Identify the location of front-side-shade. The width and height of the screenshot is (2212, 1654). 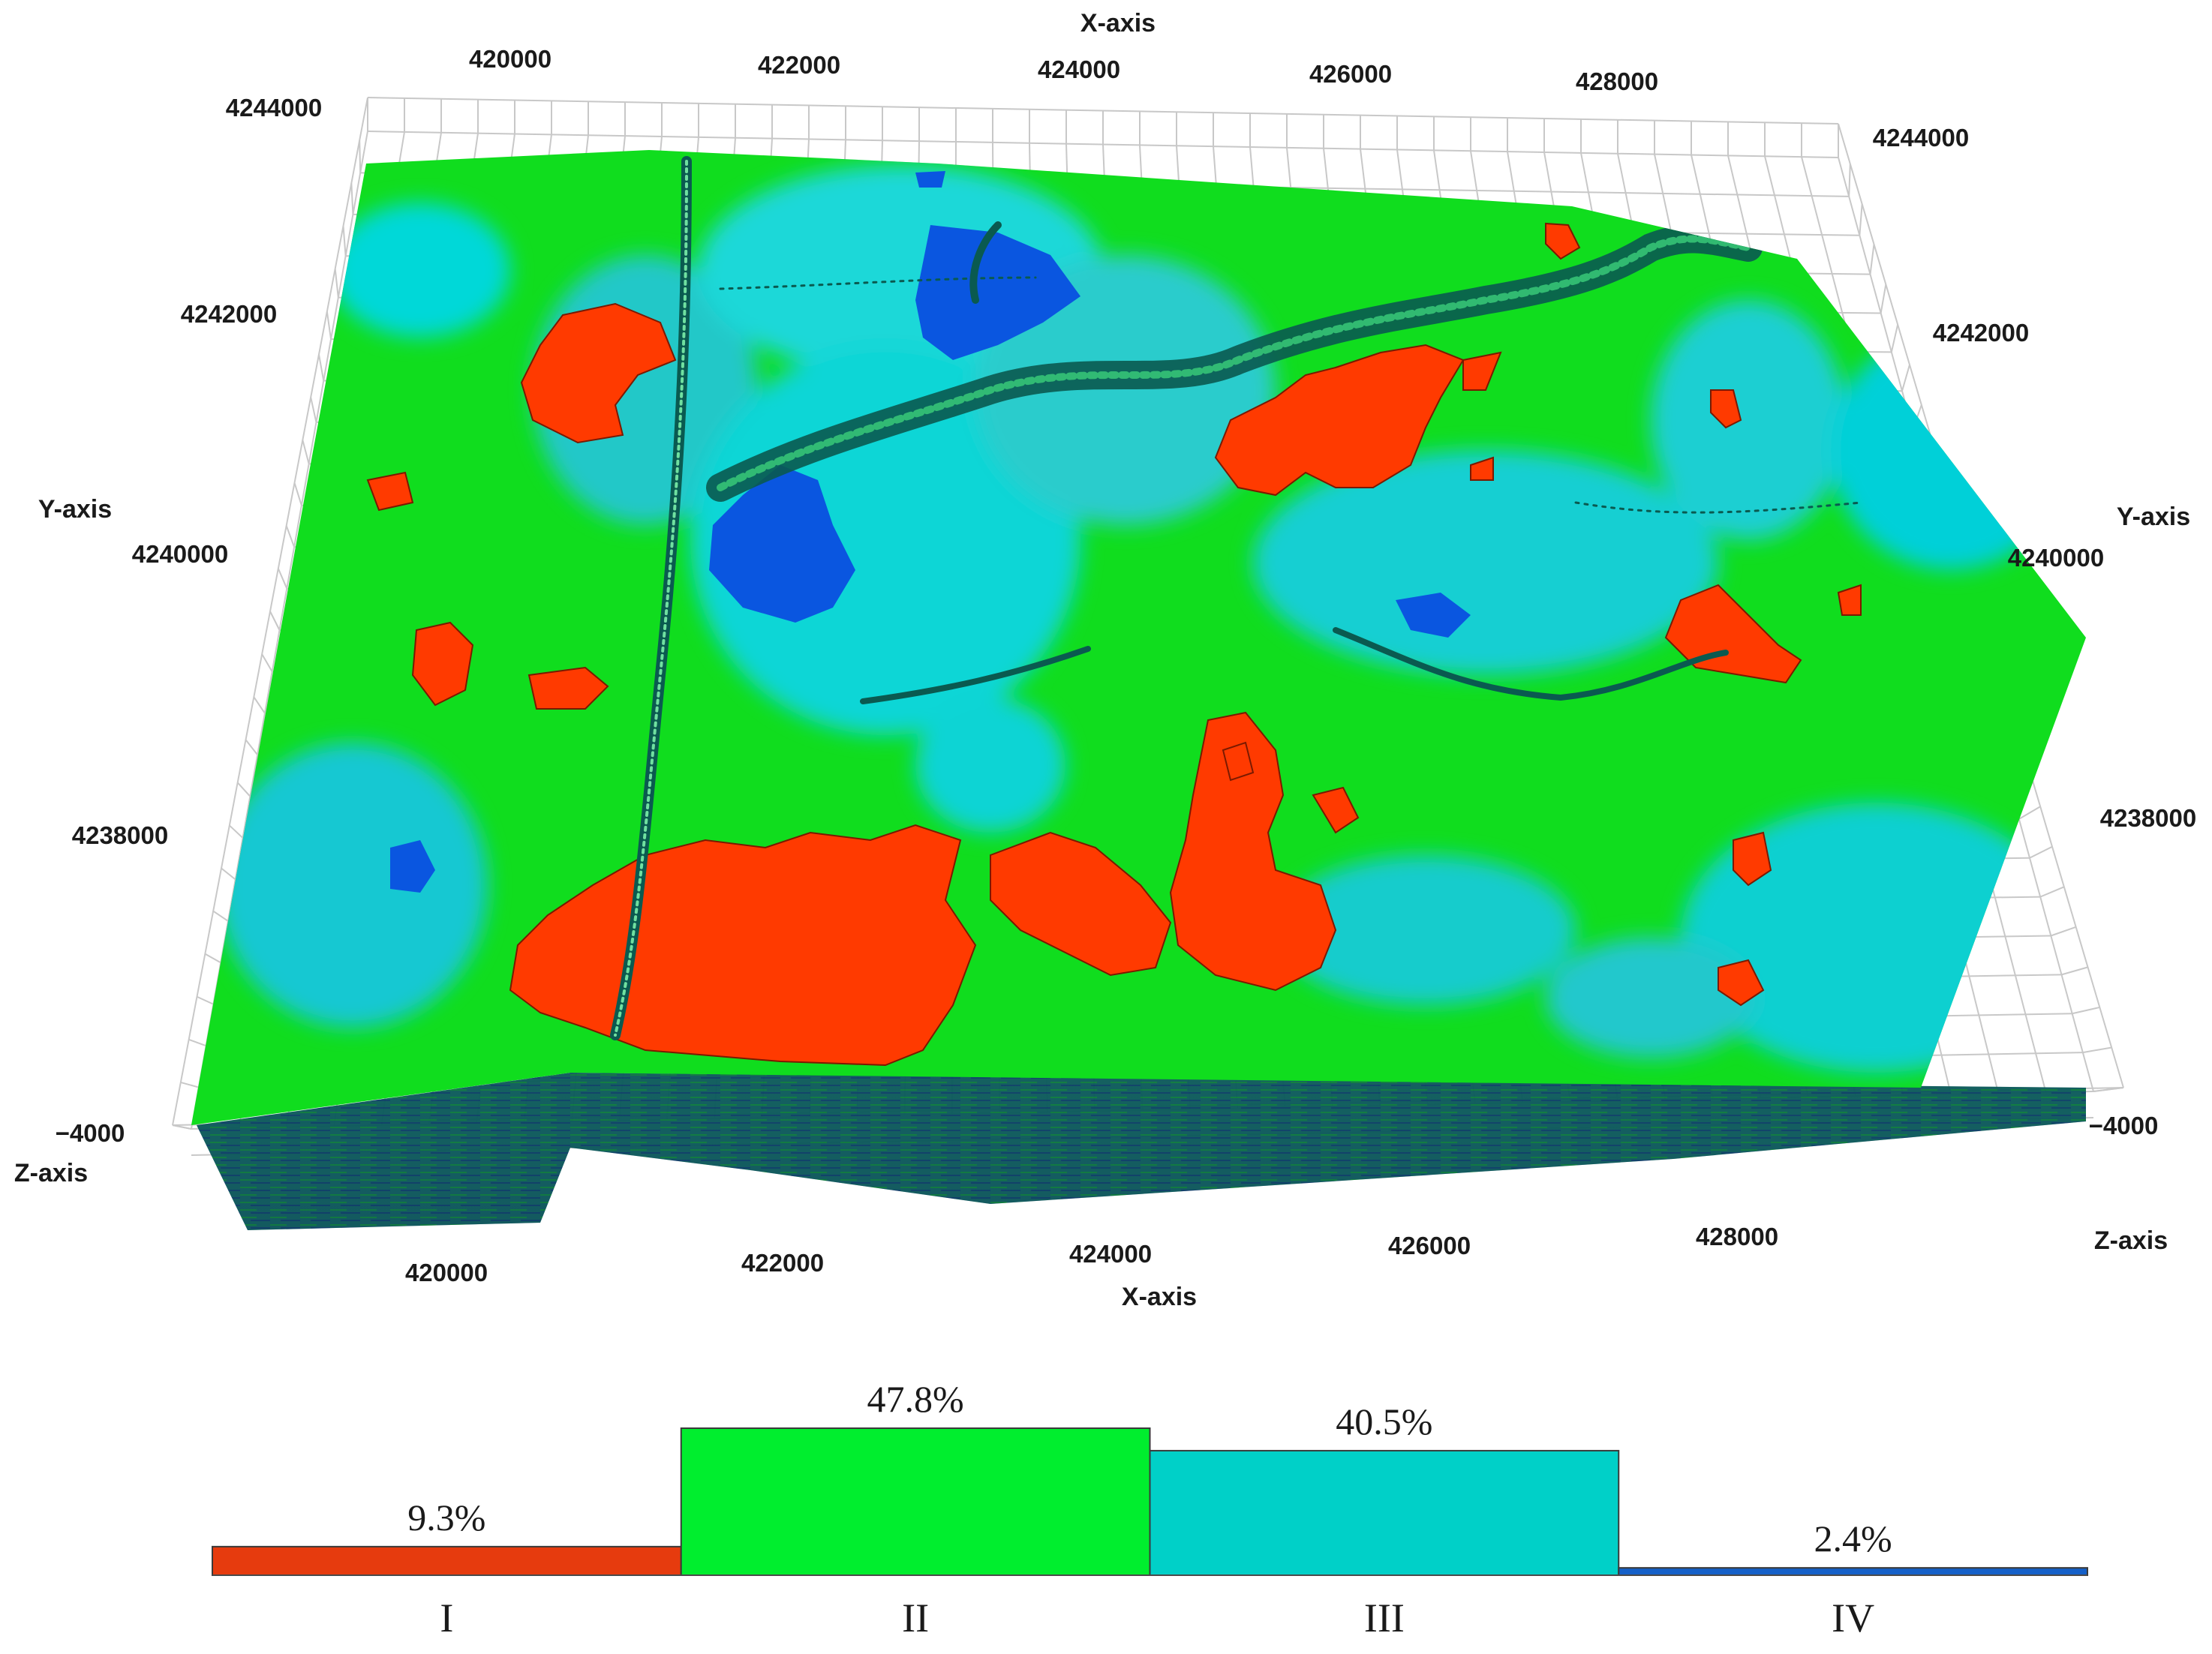
(1142, 1151).